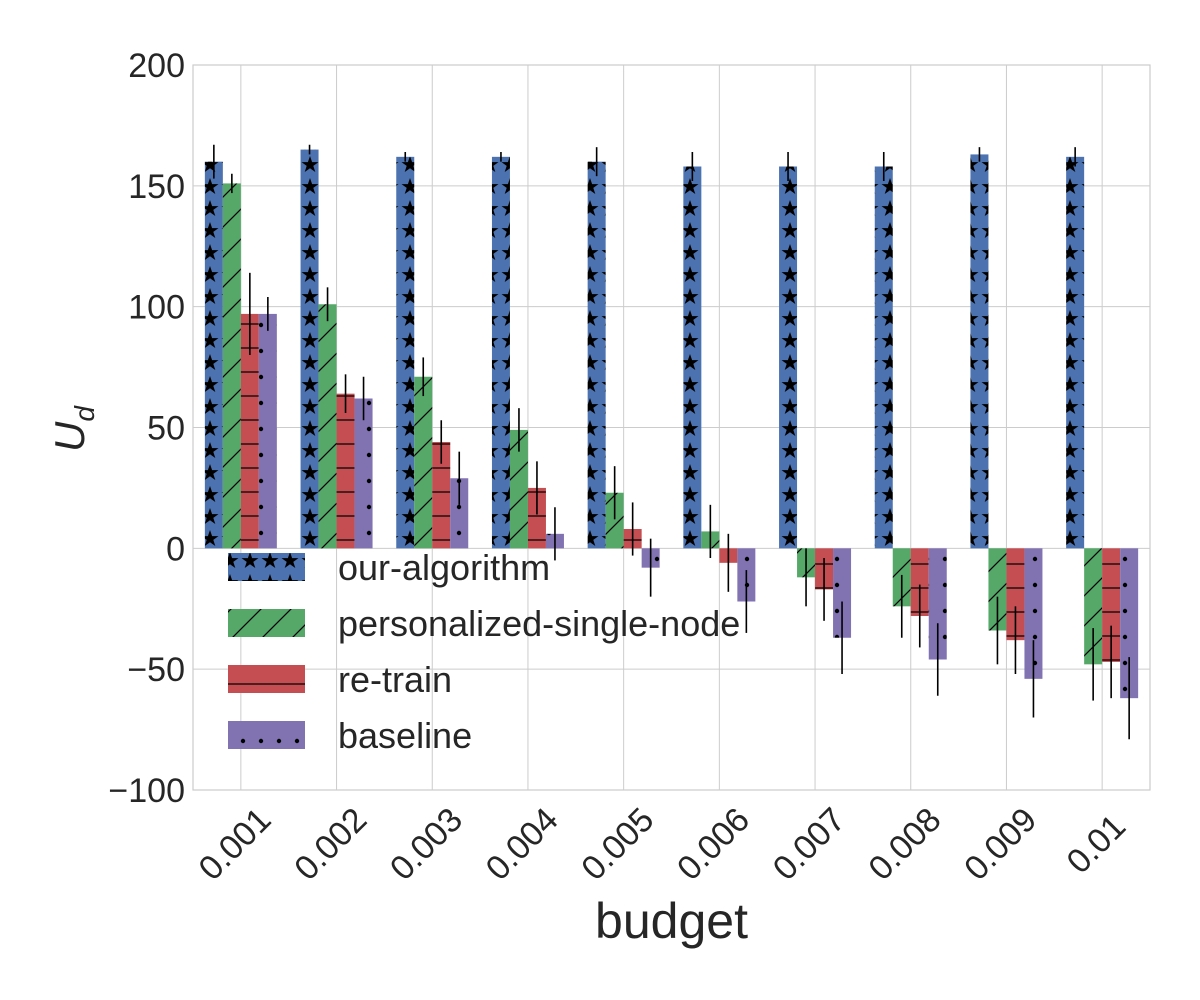 The image size is (1200, 1000). Describe the element at coordinates (363, 473) in the screenshot. I see `bar-baseline-0.002` at that location.